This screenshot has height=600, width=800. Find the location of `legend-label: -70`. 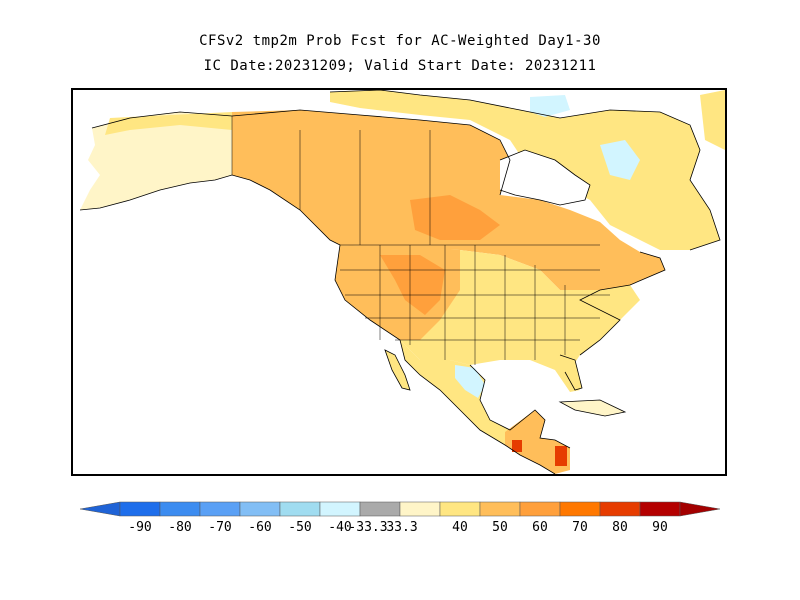

legend-label: -70 is located at coordinates (220, 527).